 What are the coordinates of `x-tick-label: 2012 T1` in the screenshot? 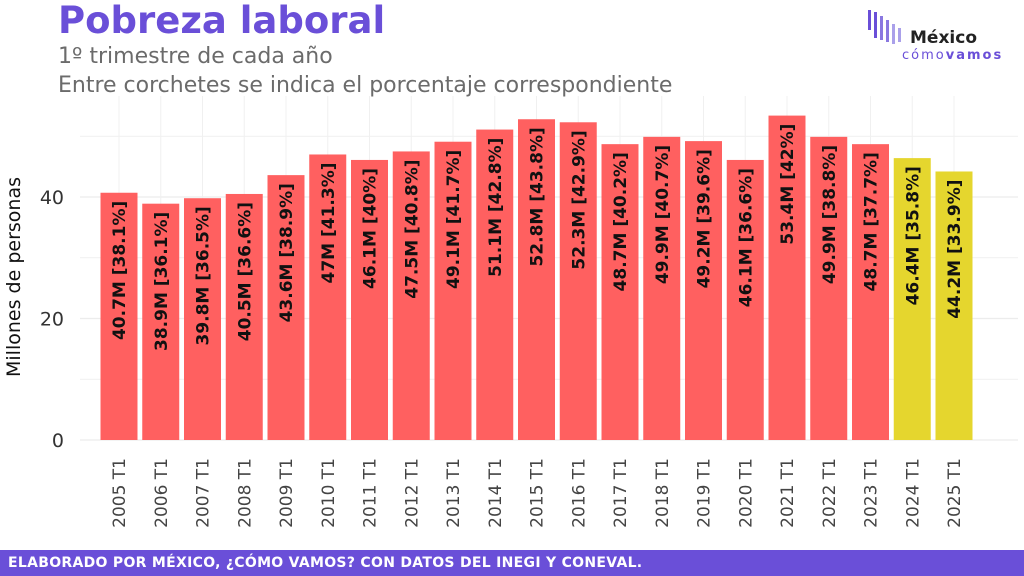 It's located at (412, 493).